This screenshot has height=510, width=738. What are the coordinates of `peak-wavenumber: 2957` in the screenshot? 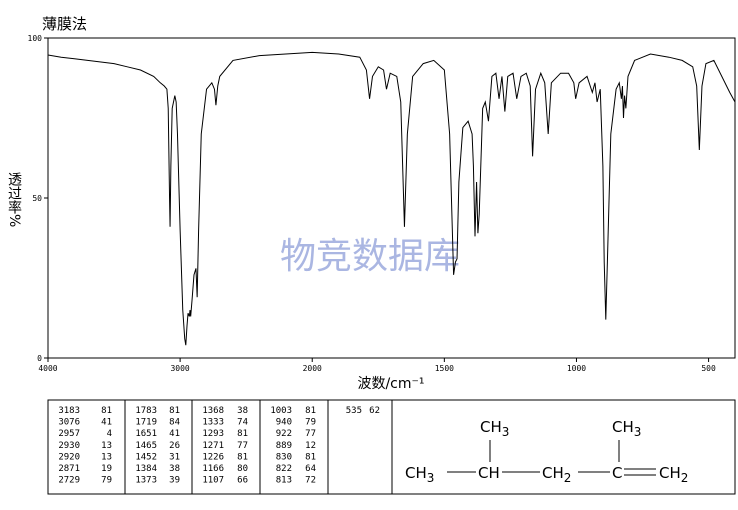 It's located at (69, 434).